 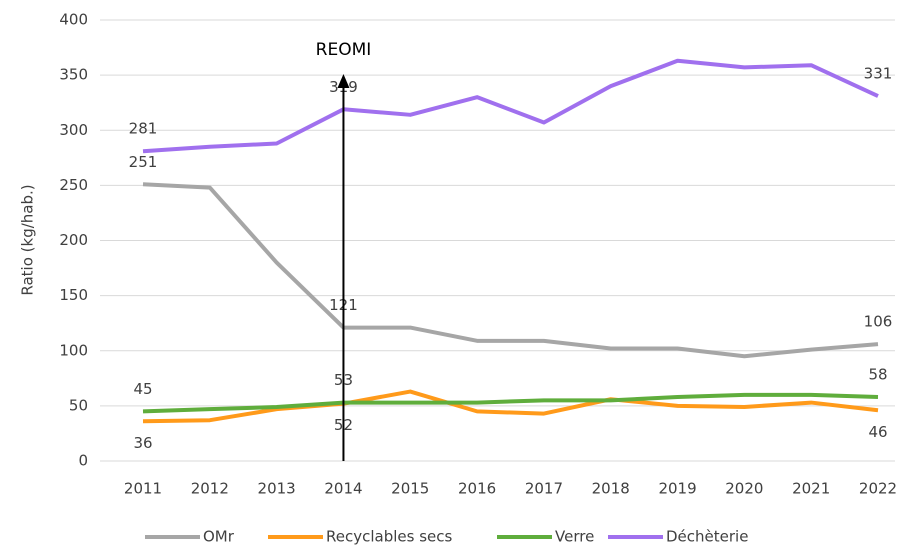 I want to click on y-tick-label: 150, so click(x=73, y=295).